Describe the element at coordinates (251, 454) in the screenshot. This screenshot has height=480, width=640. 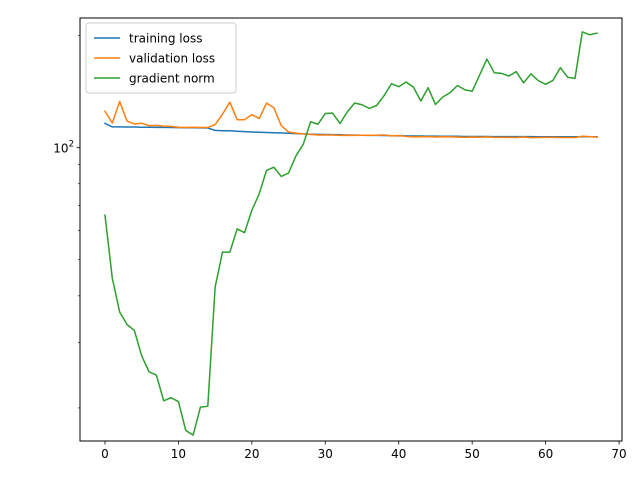
I see `x-tick-label-2: 20` at that location.